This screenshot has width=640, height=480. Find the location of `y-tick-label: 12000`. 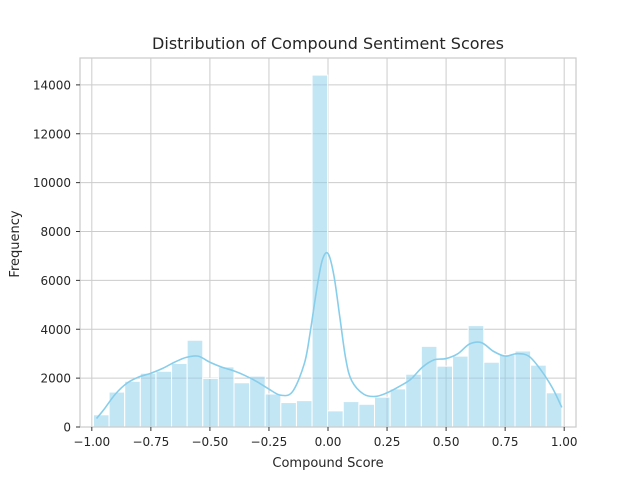

y-tick-label: 12000 is located at coordinates (52, 134).